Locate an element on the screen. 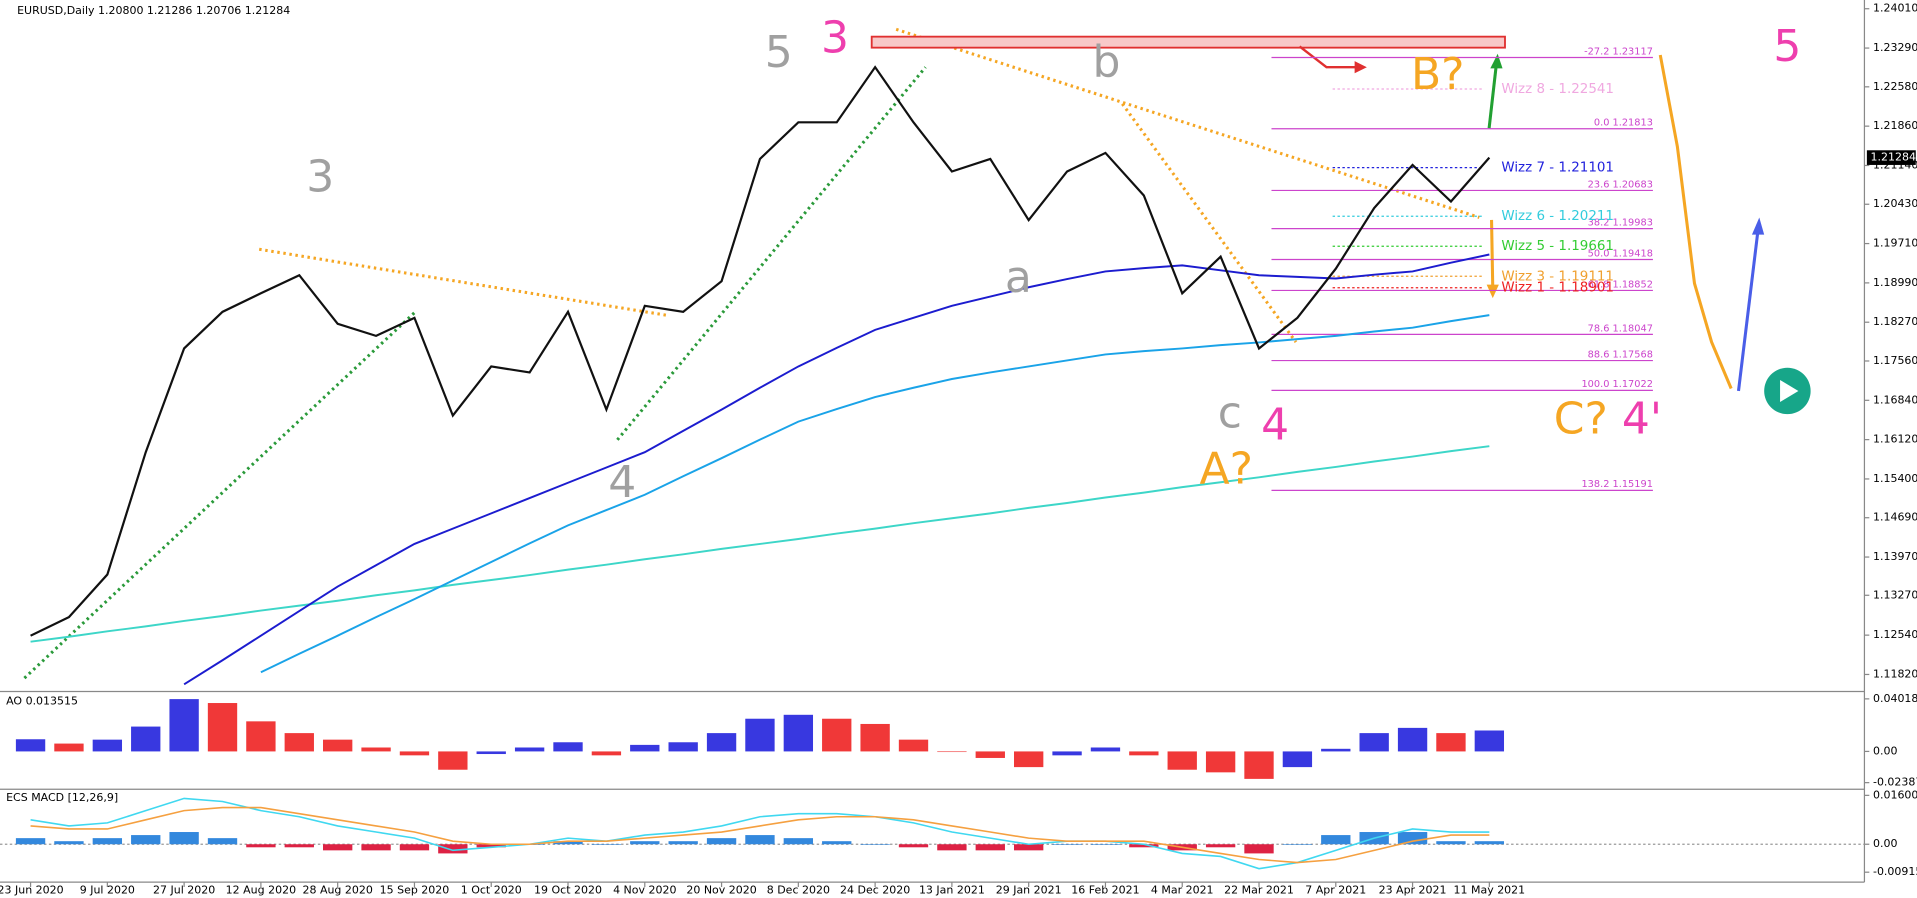  y-tick-label: 1.20430 is located at coordinates (1895, 203).